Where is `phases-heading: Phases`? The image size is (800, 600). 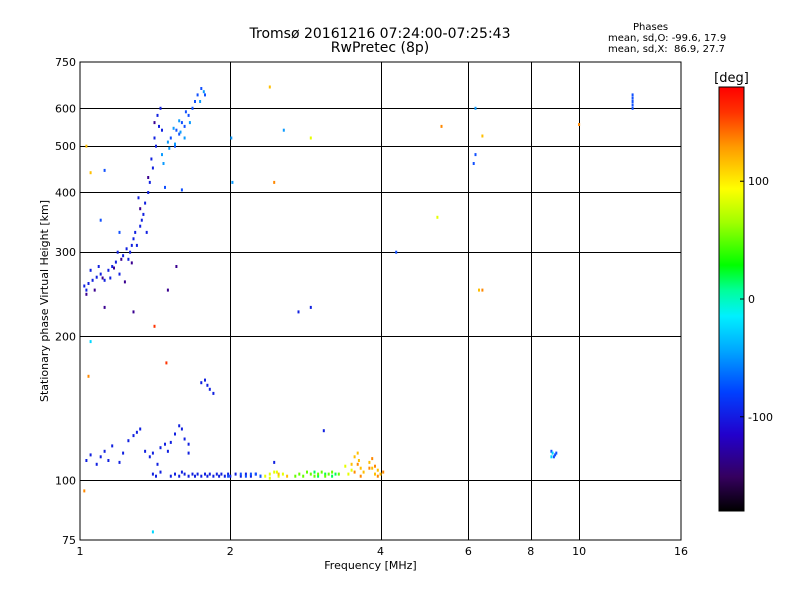 phases-heading: Phases is located at coordinates (651, 27).